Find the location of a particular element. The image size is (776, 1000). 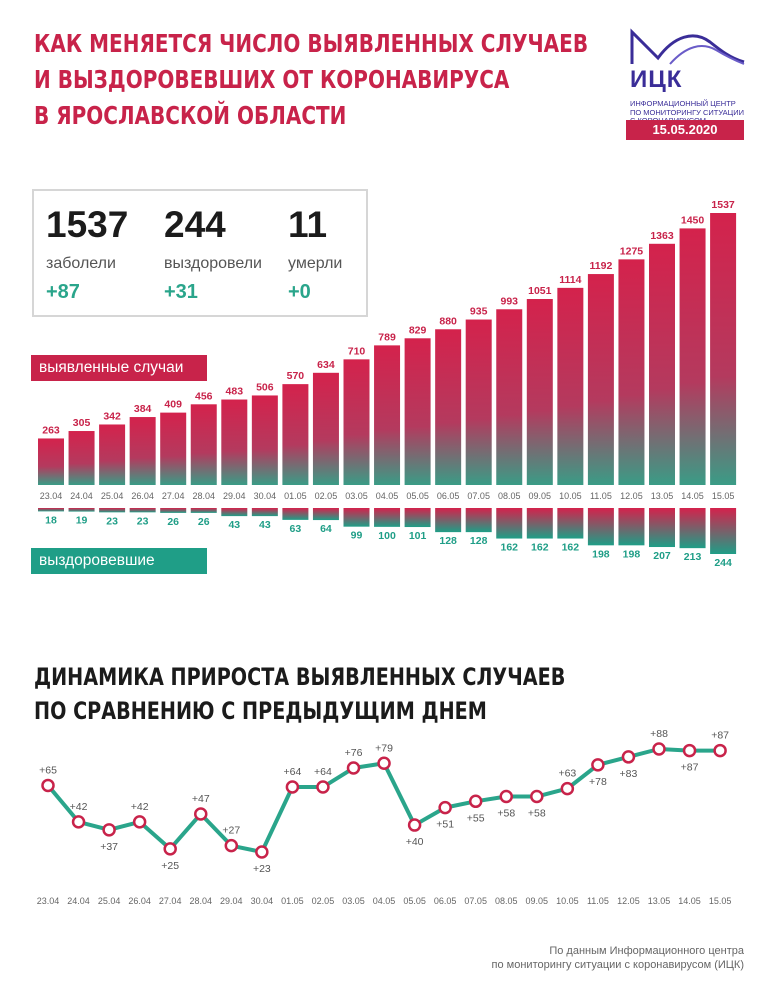

date-tick-label: 14.05 is located at coordinates (692, 496).